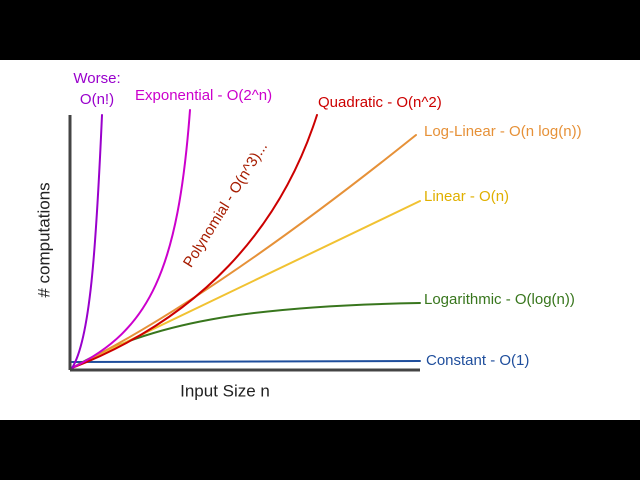 The image size is (640, 480). I want to click on log-linear-label: Log-Linear - O(n log(n)), so click(503, 131).